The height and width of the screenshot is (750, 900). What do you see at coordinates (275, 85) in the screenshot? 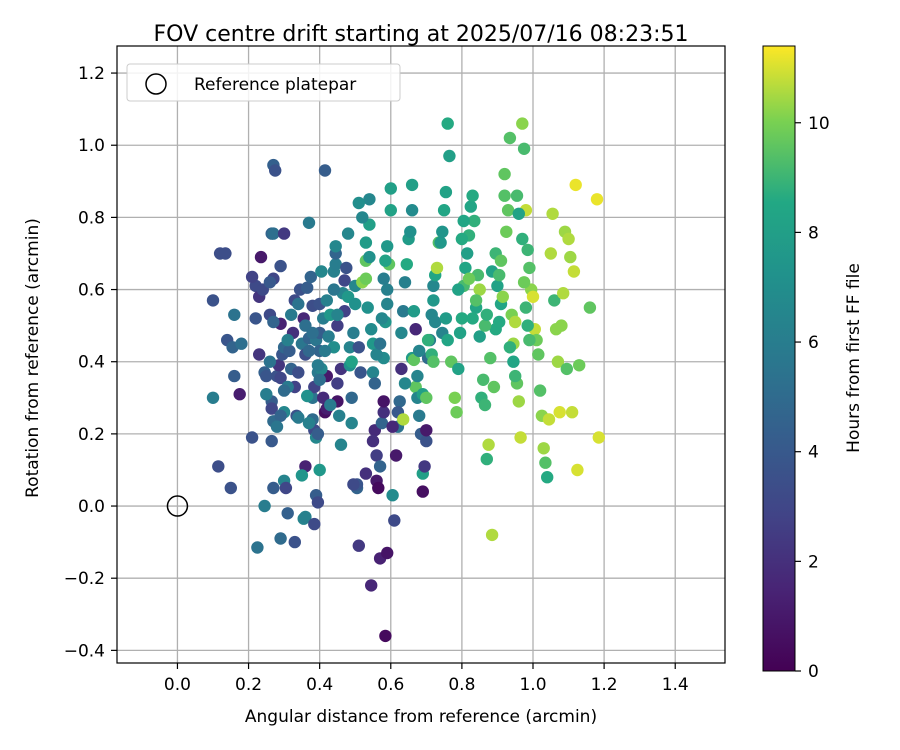
I see `legend-entry: Reference platepar` at bounding box center [275, 85].